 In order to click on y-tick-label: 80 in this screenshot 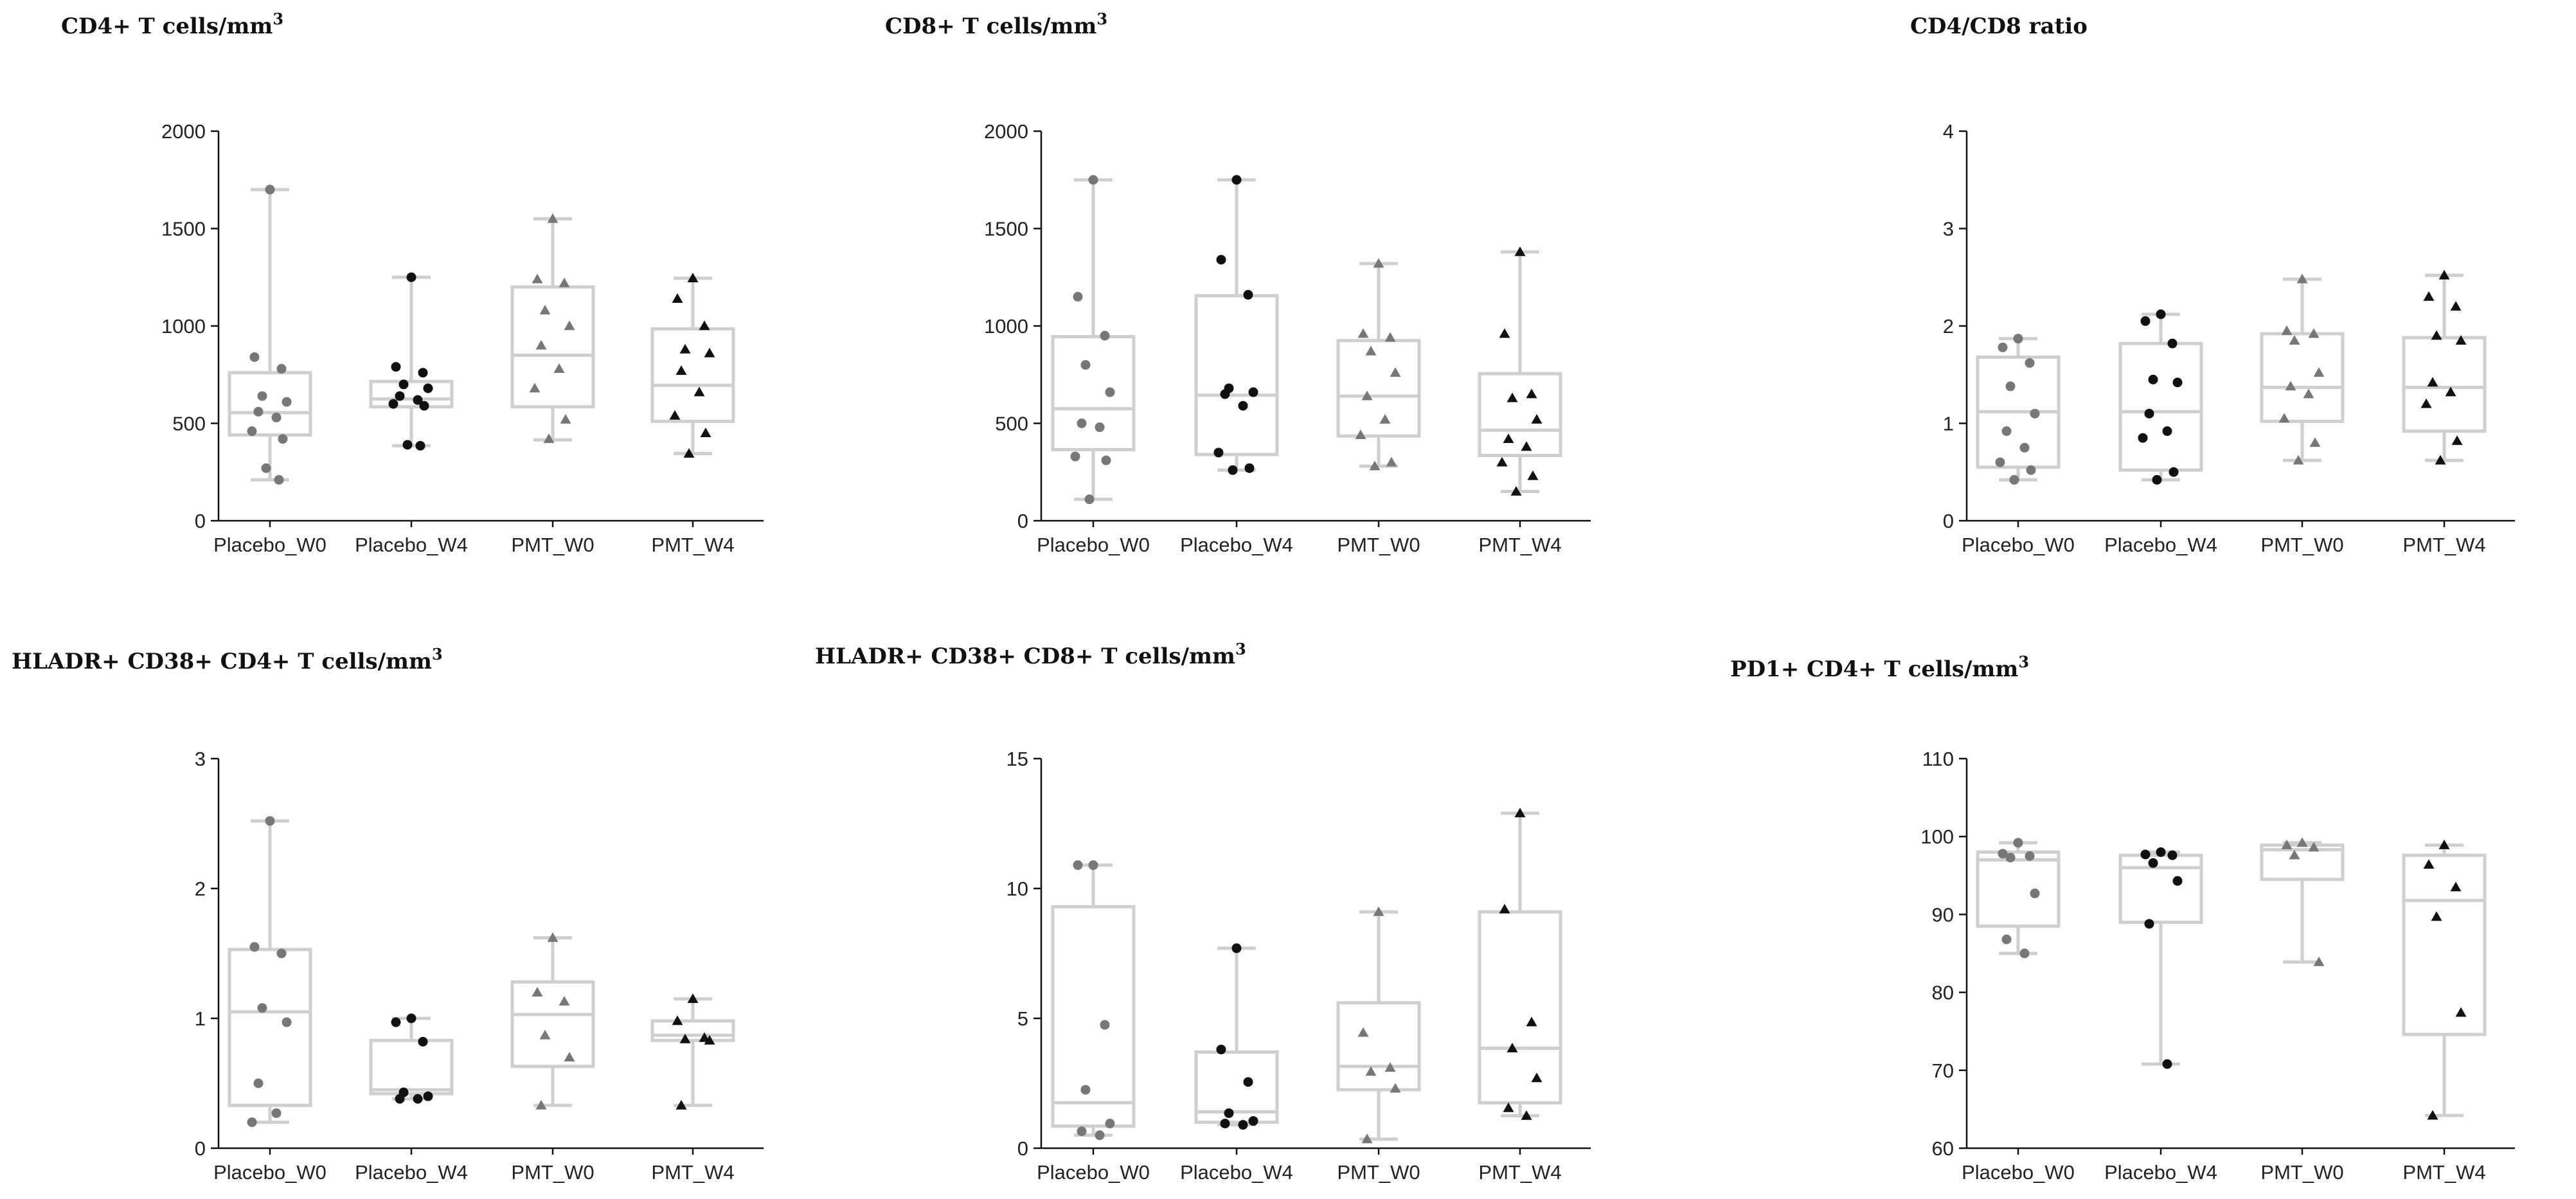, I will do `click(1943, 993)`.